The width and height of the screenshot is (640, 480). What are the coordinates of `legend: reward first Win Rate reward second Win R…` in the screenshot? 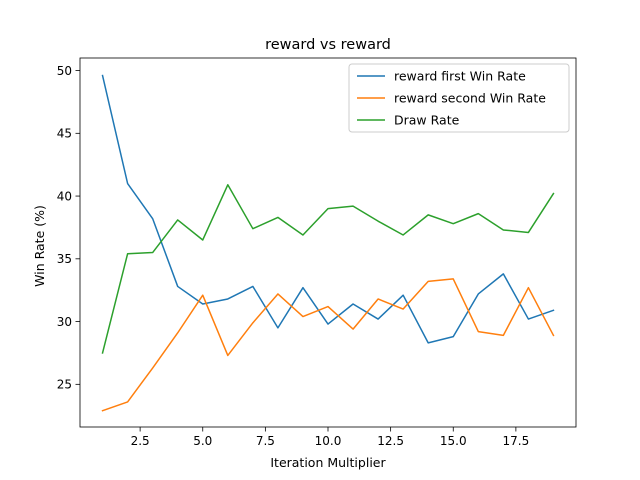 It's located at (459, 98).